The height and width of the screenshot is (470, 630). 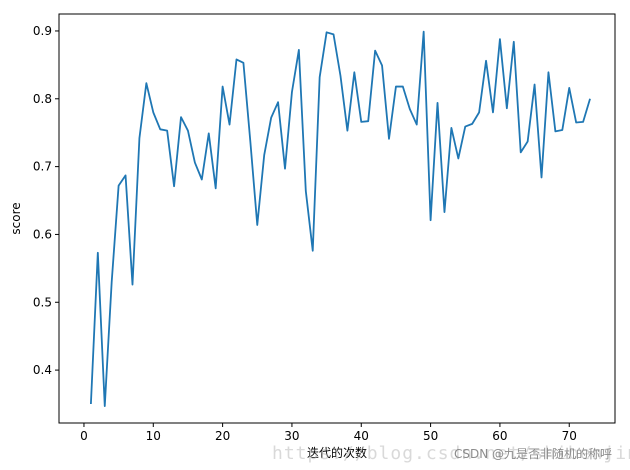 What do you see at coordinates (42, 167) in the screenshot?
I see `y-tick-label: 0.7` at bounding box center [42, 167].